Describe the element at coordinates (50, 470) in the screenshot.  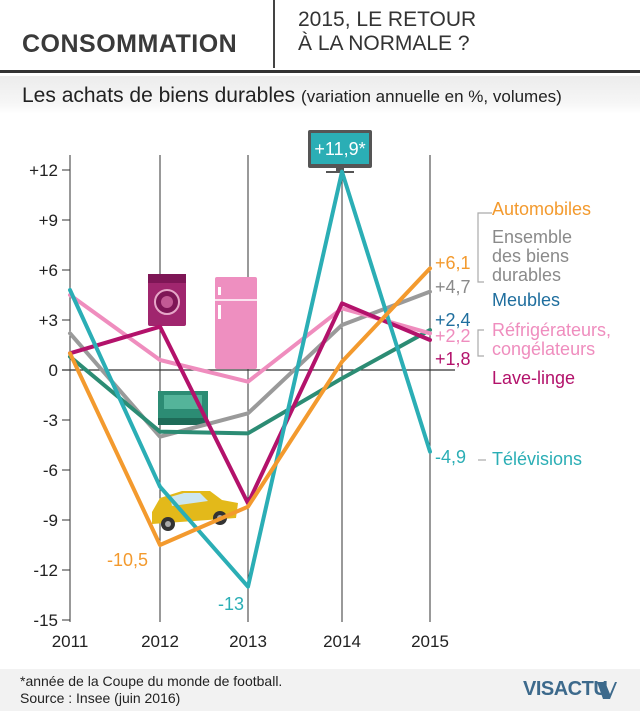
I see `y-tick-label: -6` at that location.